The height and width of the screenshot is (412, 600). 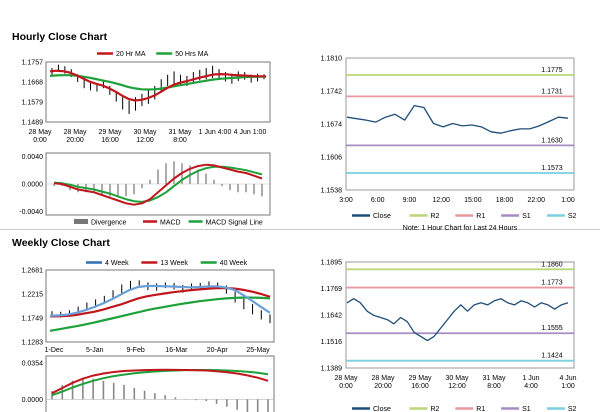 I want to click on weekly-price-xtick-4: 20-Apr, so click(x=218, y=350).